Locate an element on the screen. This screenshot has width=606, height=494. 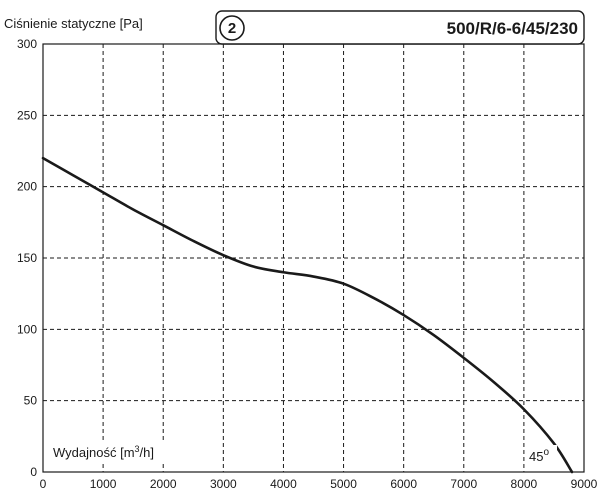
x-label-mask is located at coordinates (128, 451).